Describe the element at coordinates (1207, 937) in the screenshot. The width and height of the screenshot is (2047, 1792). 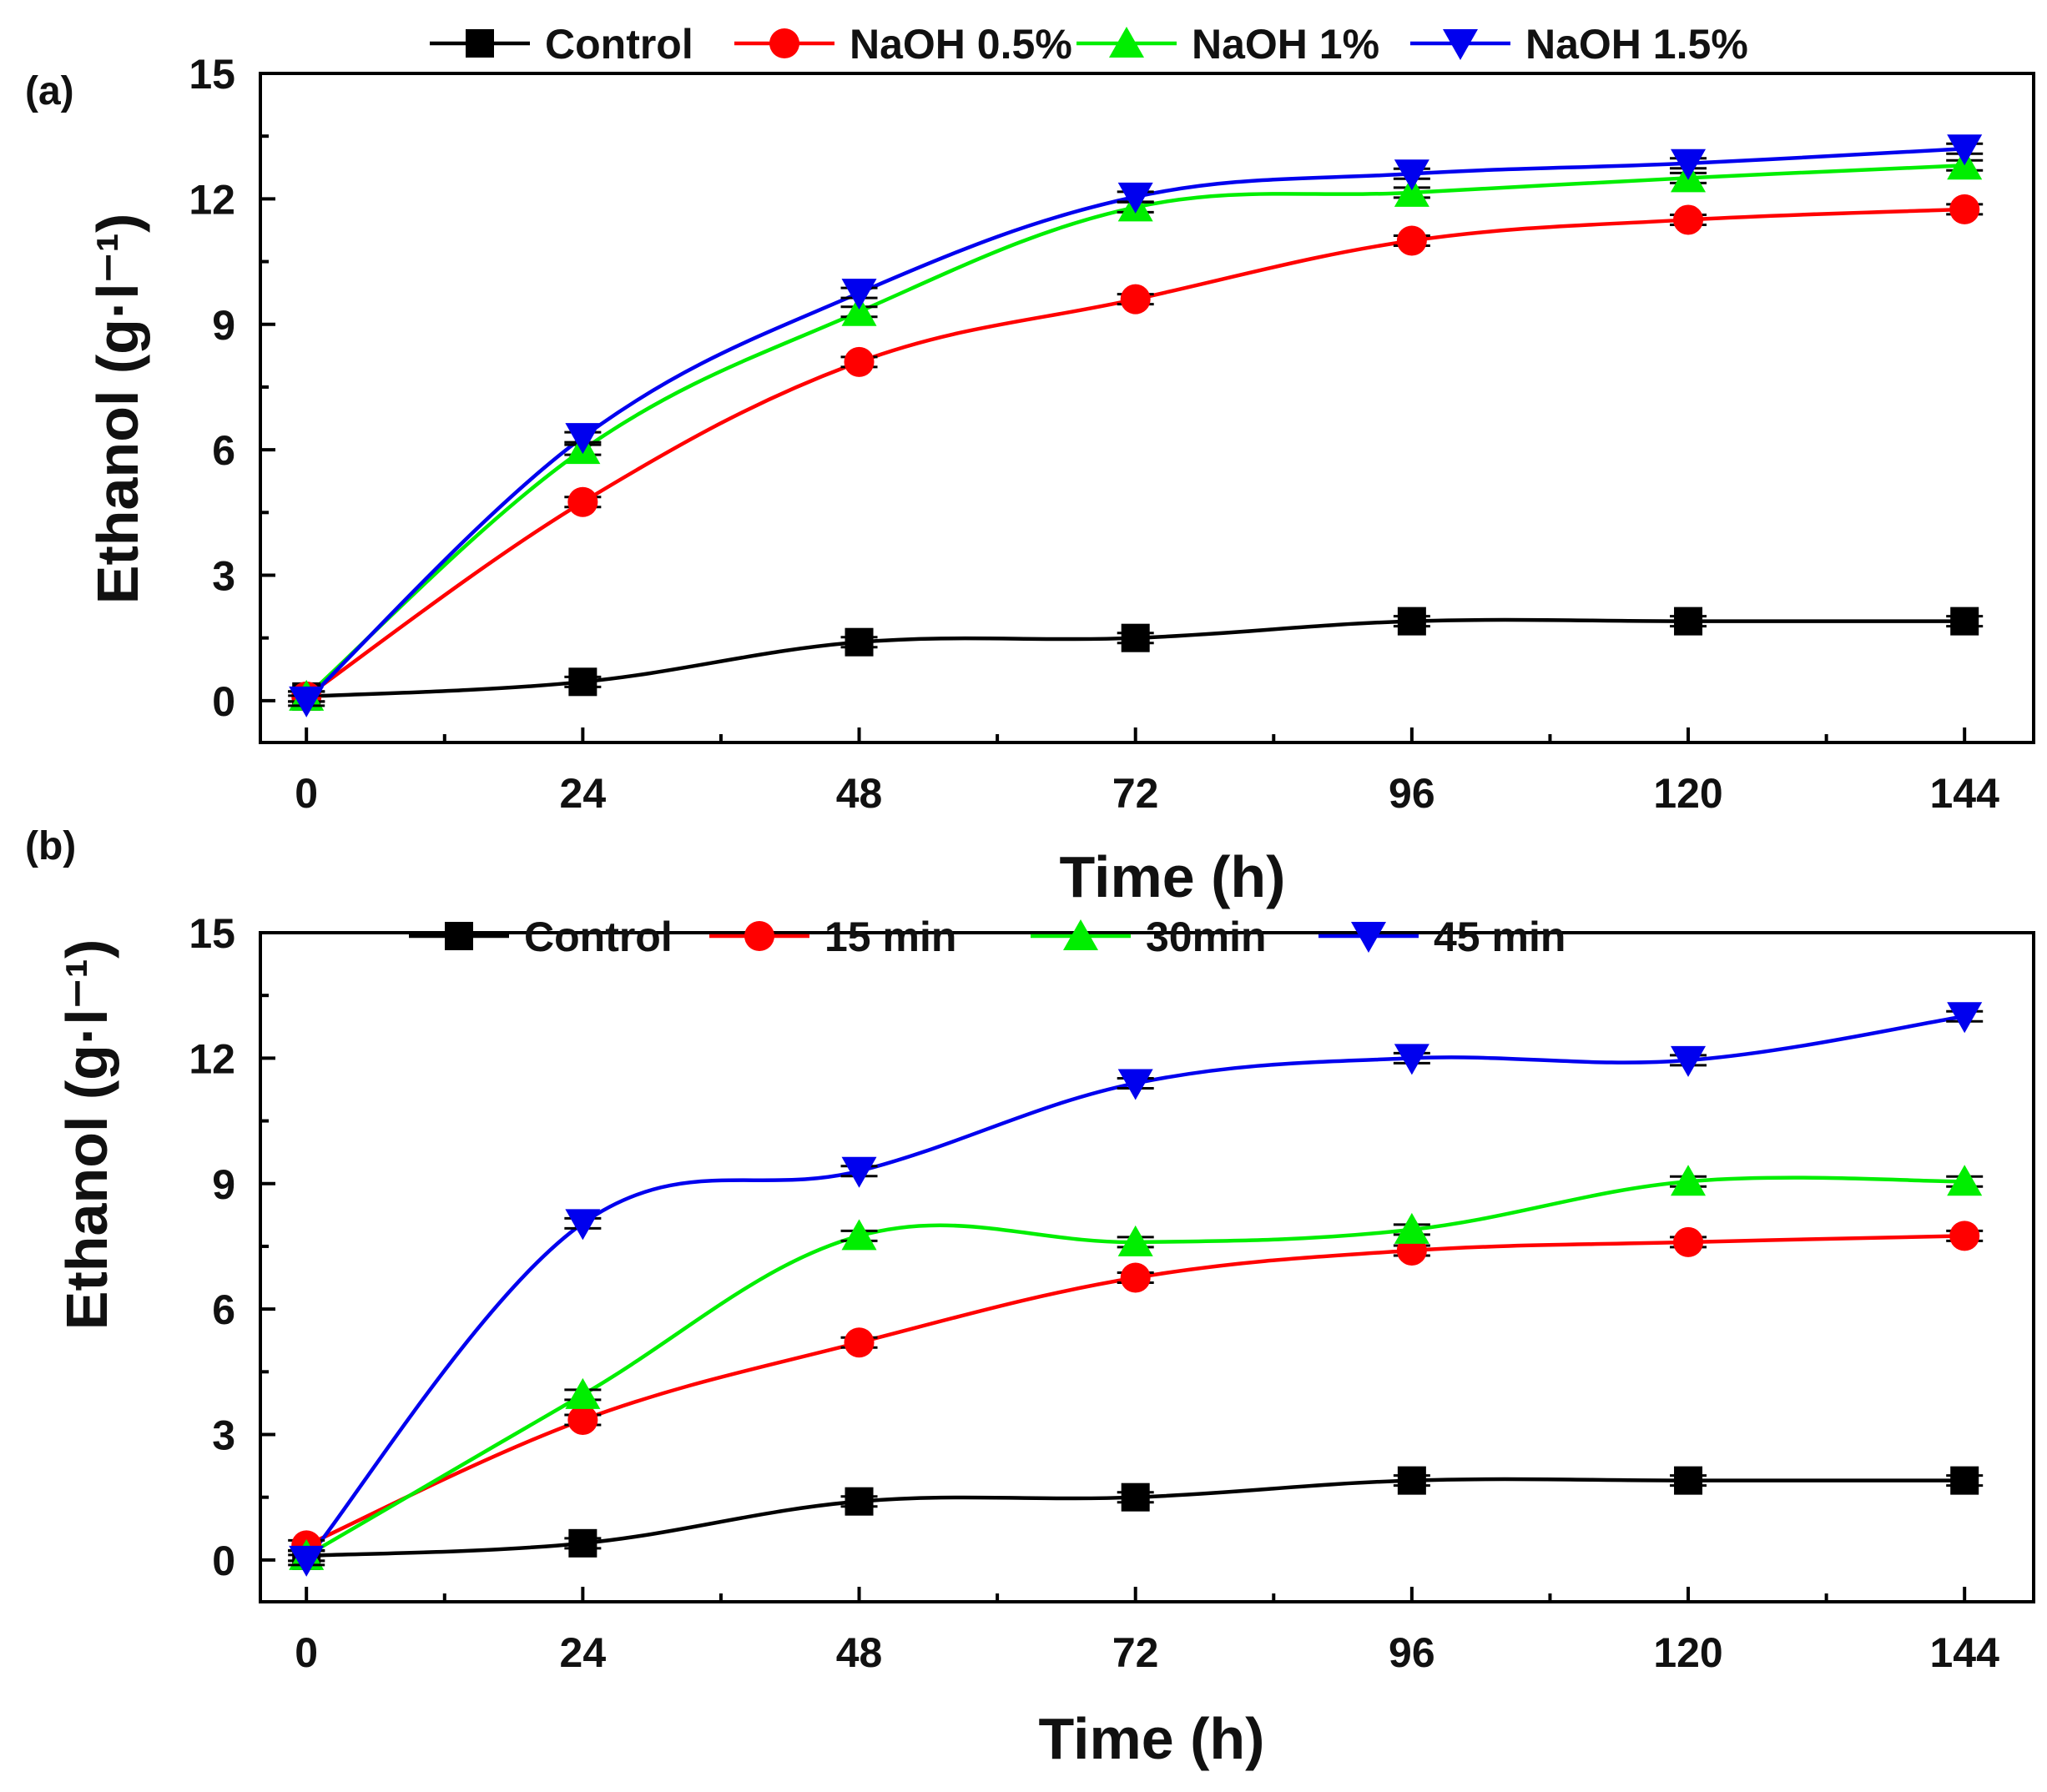
I see `legend-label: 30min` at that location.